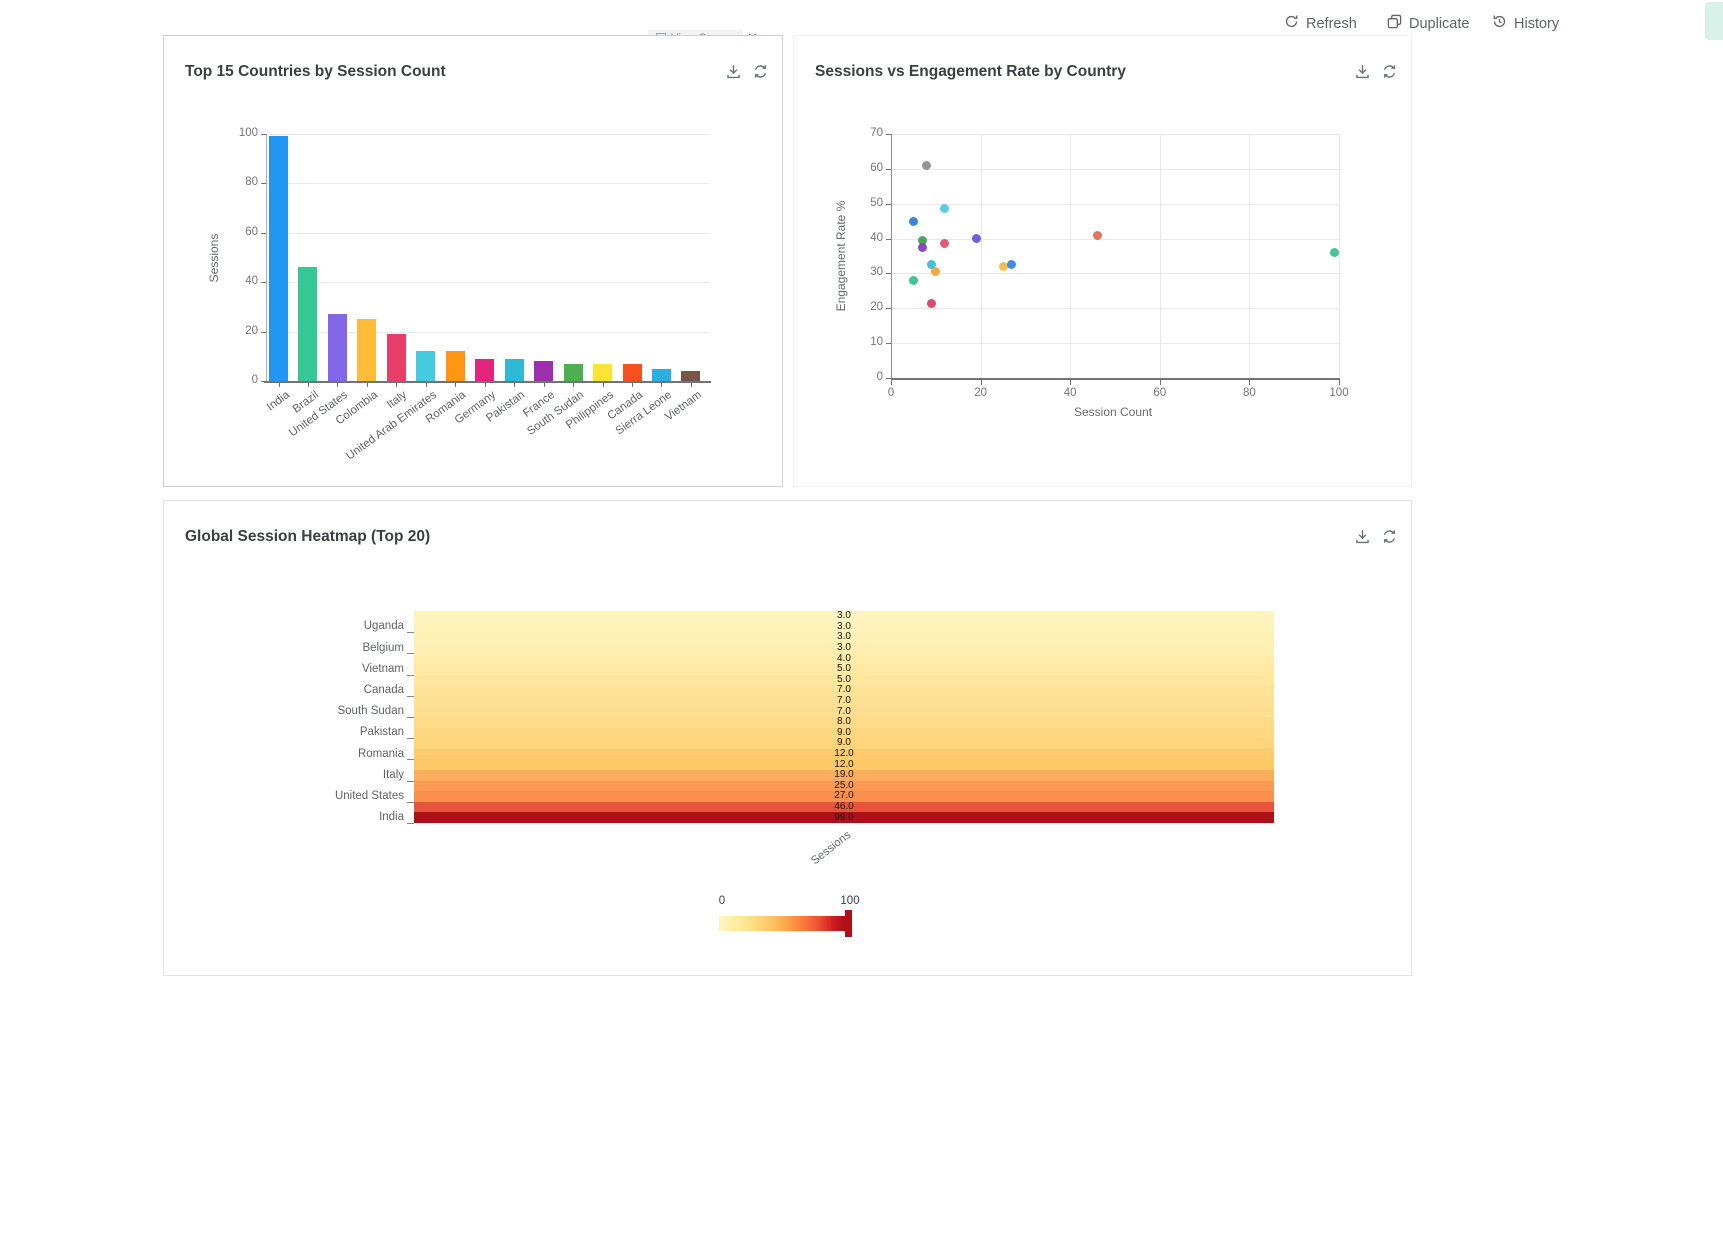 The image size is (1723, 1258). Describe the element at coordinates (691, 376) in the screenshot. I see `bar-vietnam` at that location.